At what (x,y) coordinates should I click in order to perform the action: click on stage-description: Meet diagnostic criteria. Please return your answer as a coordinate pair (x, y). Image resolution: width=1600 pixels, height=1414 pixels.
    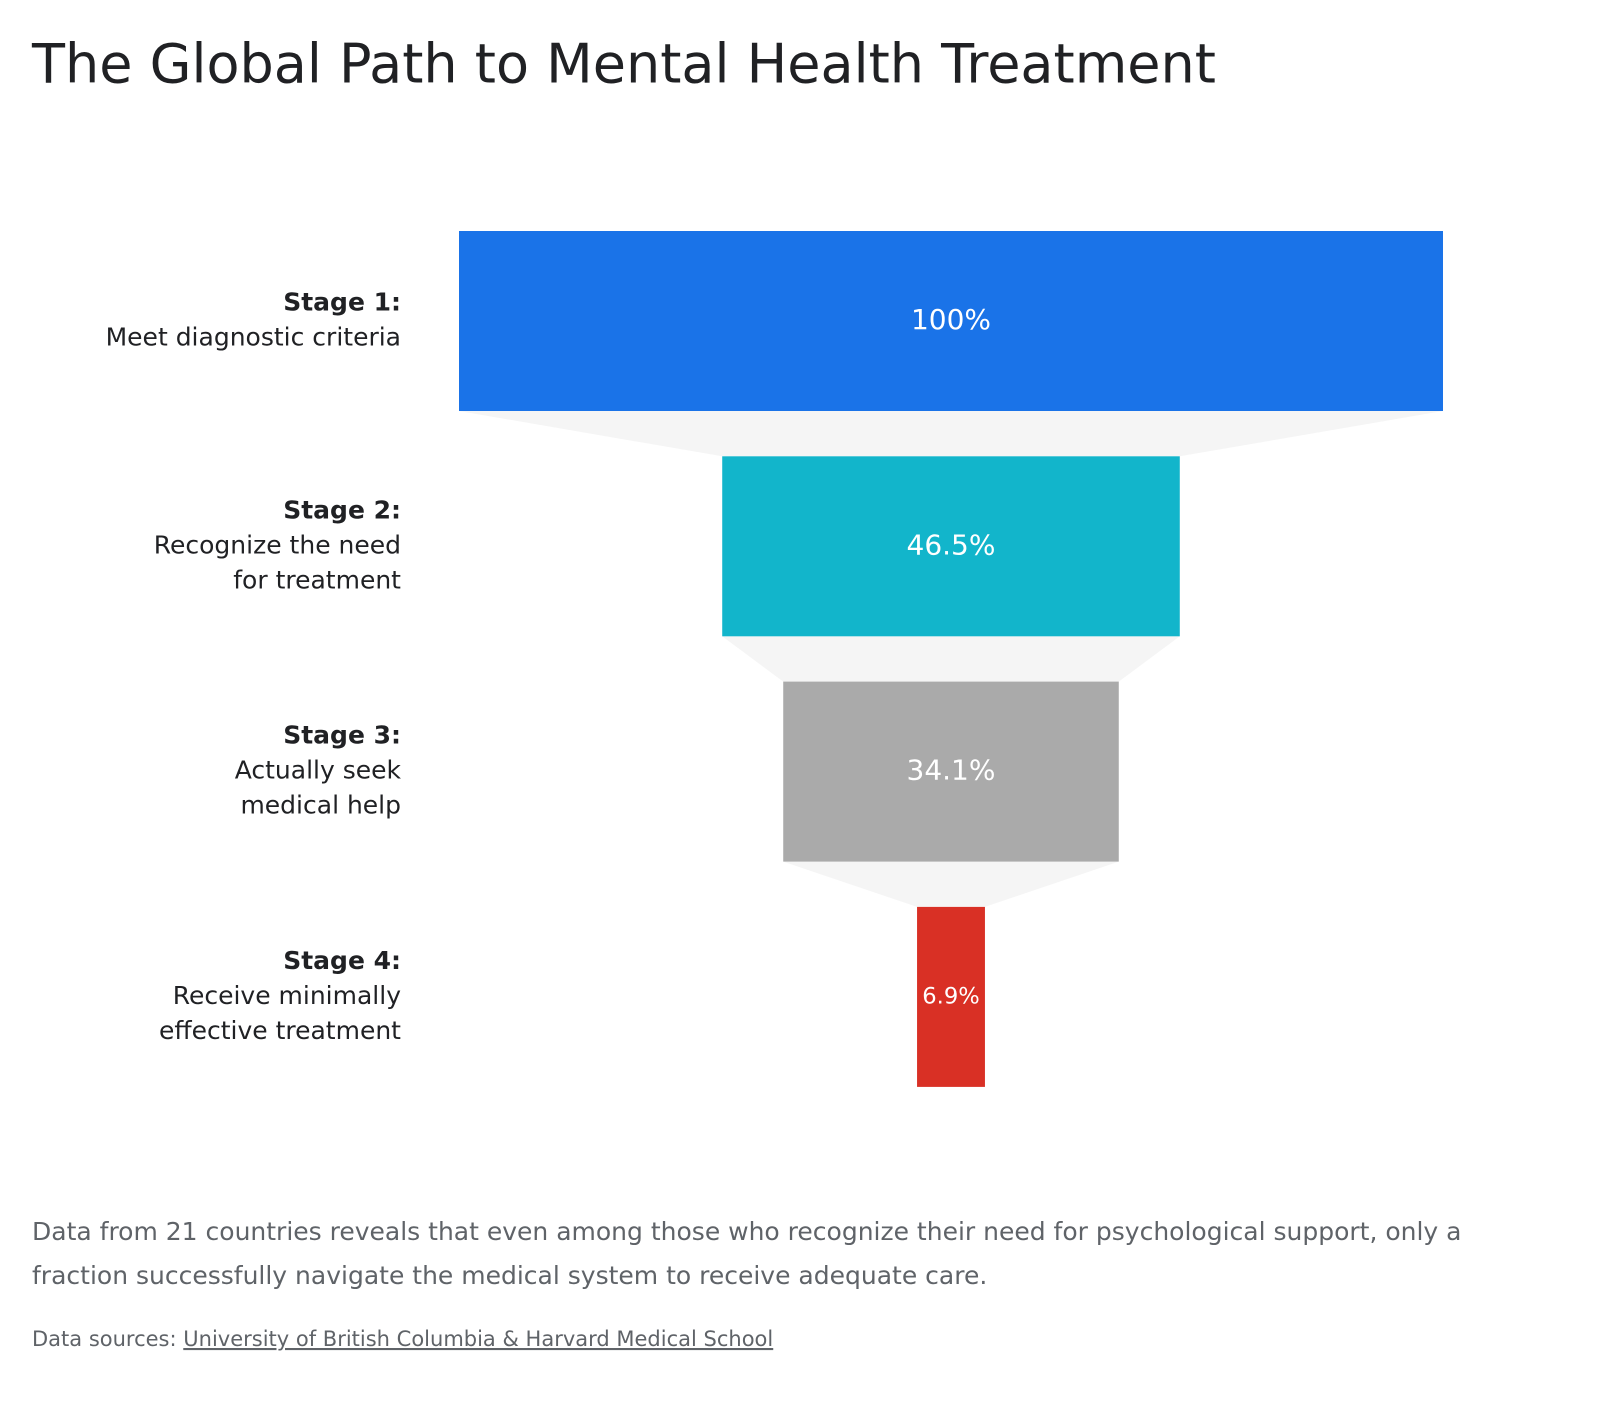
    Looking at the image, I should click on (253, 337).